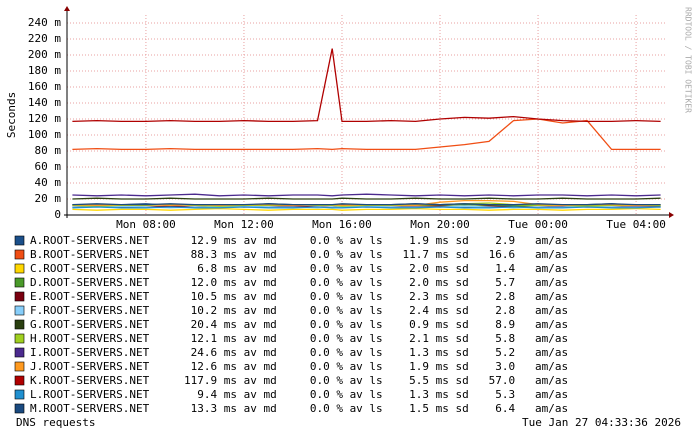 Image resolution: width=697 pixels, height=437 pixels. I want to click on watermark: RRDTOOL / TOBI OETIKER, so click(688, 60).